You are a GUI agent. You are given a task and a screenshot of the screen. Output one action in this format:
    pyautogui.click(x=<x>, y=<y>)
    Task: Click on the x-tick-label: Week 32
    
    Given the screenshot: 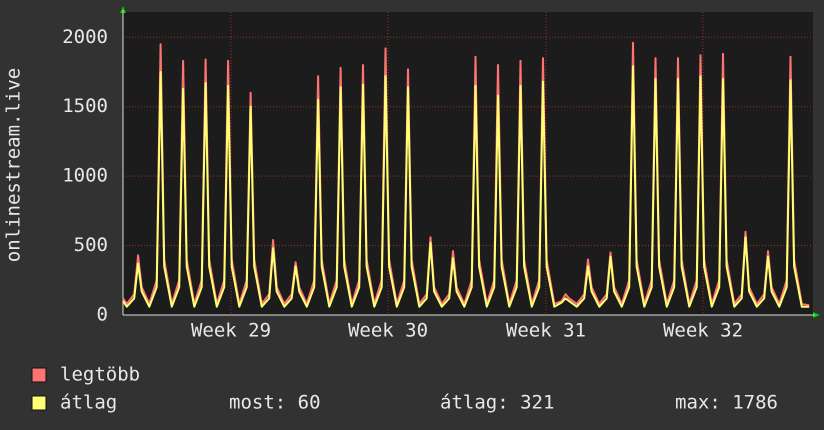 What is the action you would take?
    pyautogui.click(x=703, y=331)
    